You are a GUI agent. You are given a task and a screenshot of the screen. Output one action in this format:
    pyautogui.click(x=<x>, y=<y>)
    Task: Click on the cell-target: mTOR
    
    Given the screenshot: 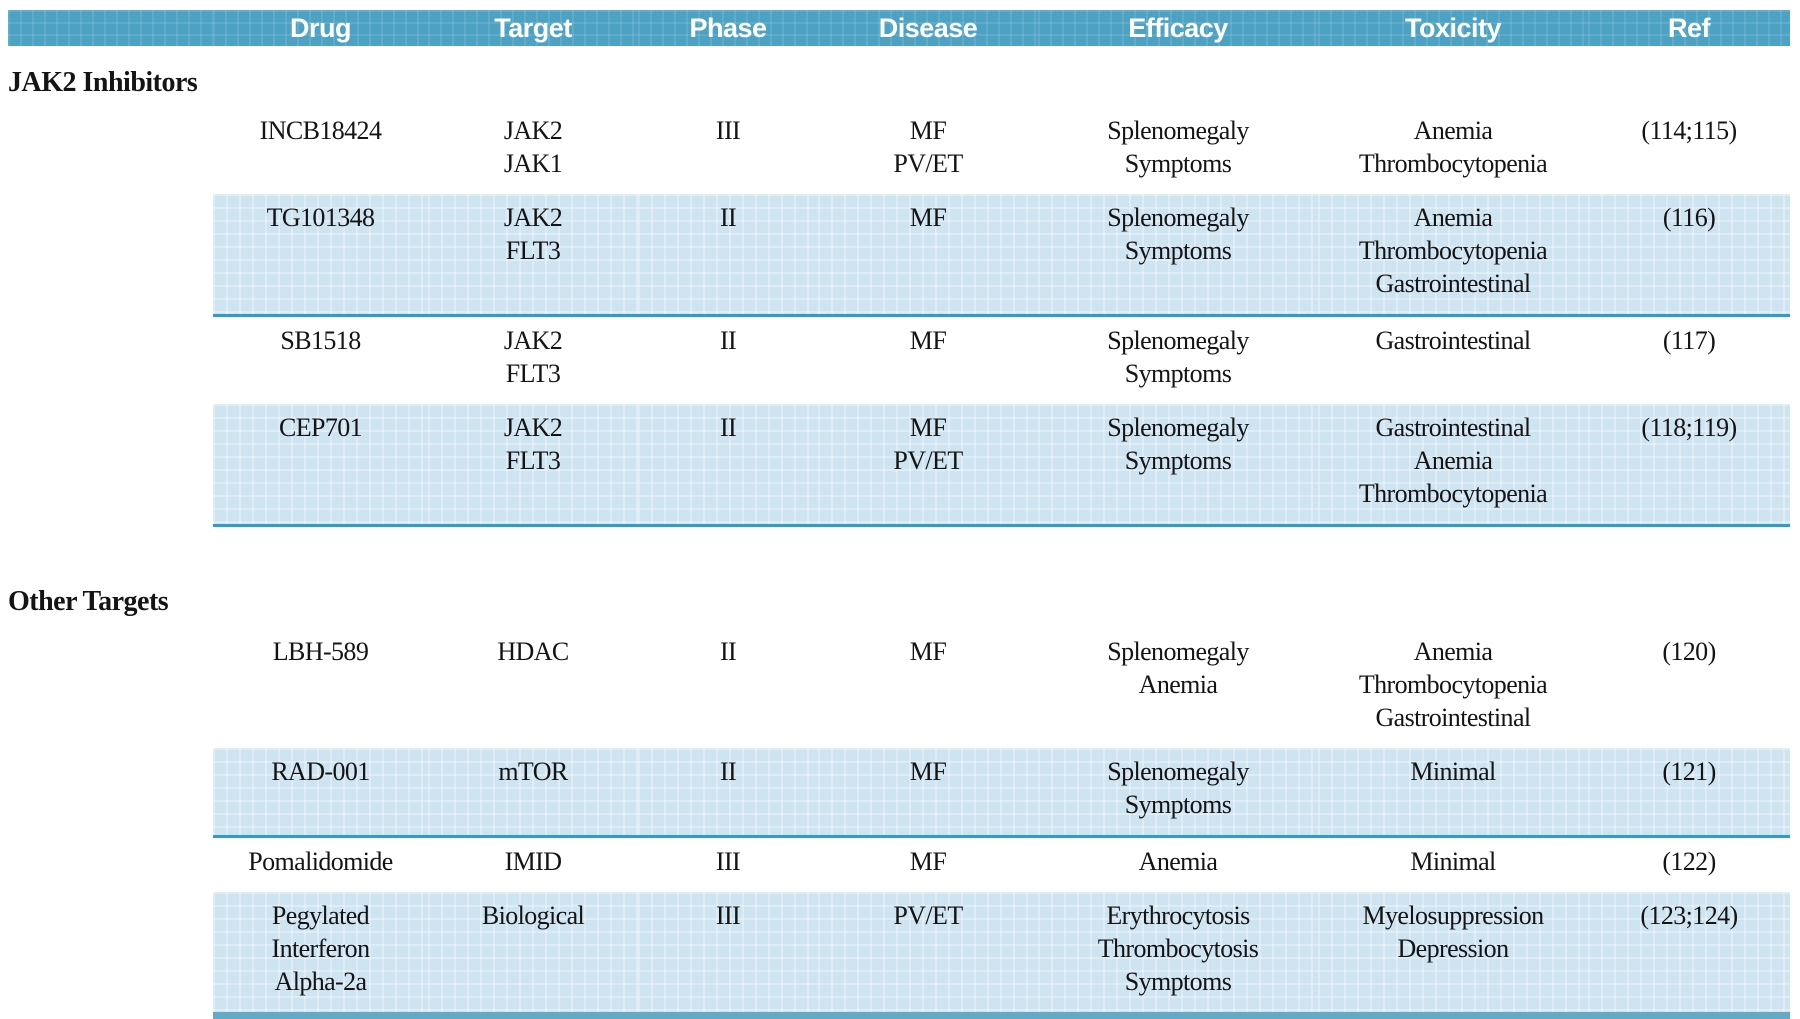 What is the action you would take?
    pyautogui.click(x=533, y=793)
    